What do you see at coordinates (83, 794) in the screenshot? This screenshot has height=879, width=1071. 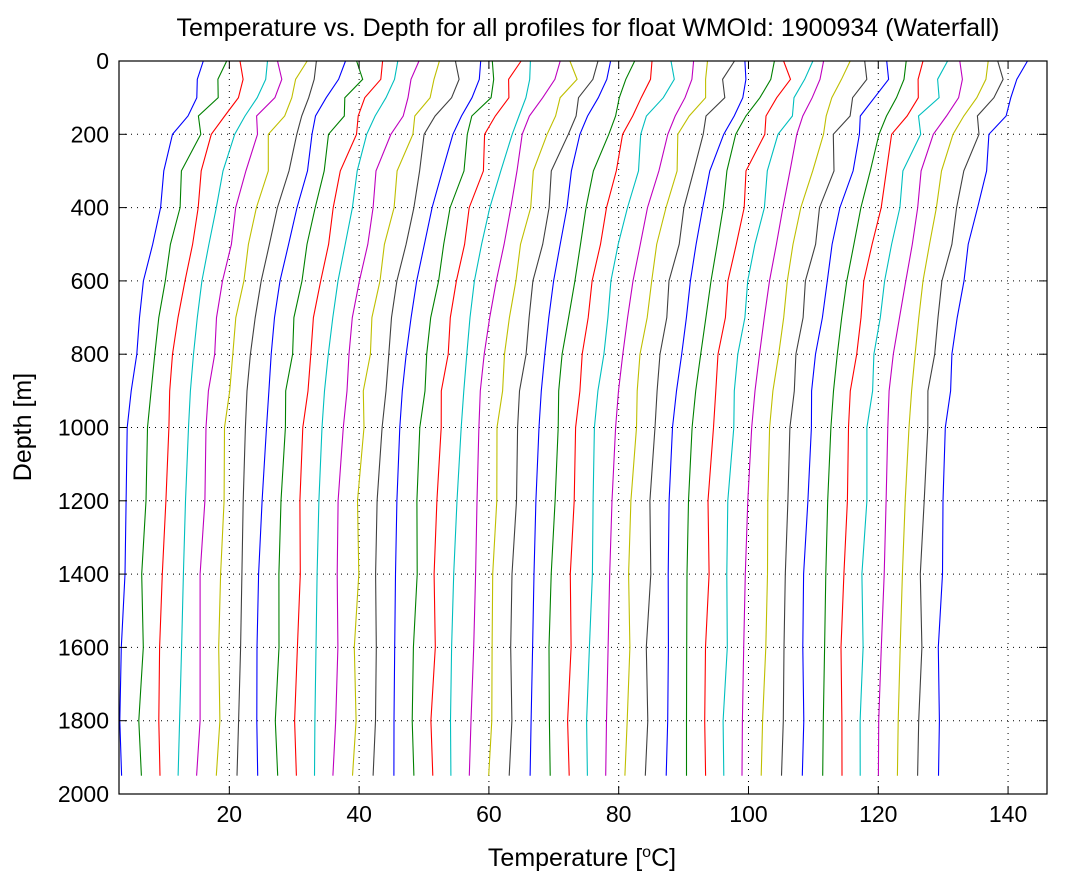 I see `y-tick-label: 2000` at bounding box center [83, 794].